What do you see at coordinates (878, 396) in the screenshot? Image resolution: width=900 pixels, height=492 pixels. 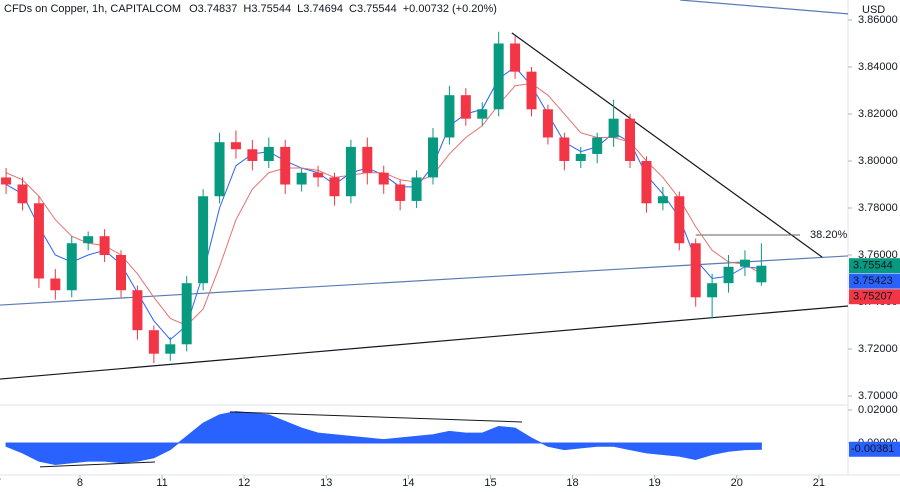 I see `y-tick-label: 3.70000` at bounding box center [878, 396].